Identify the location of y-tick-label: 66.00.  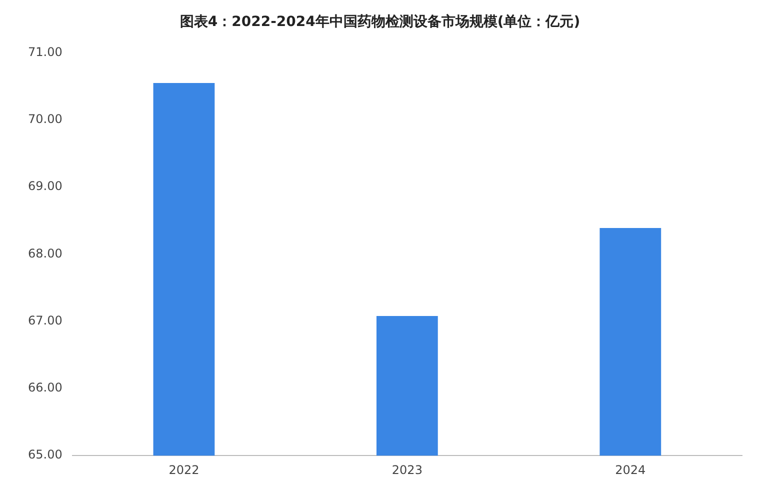
(45, 387).